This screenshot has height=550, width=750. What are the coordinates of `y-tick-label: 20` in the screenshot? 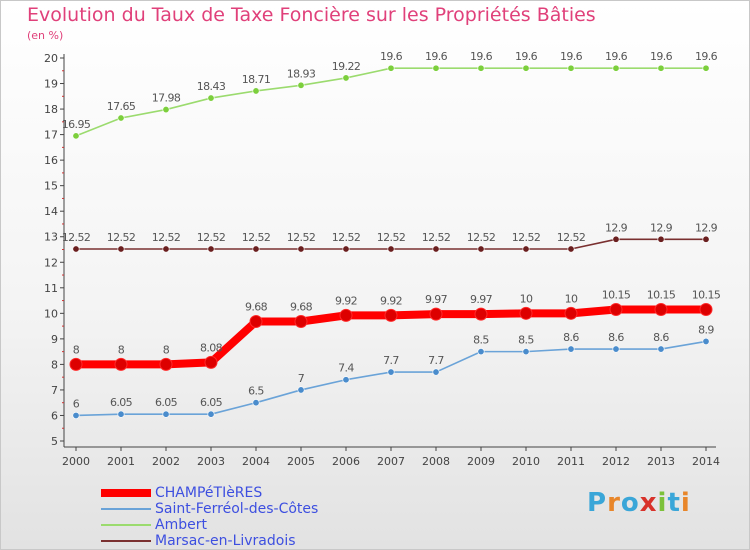 It's located at (51, 58).